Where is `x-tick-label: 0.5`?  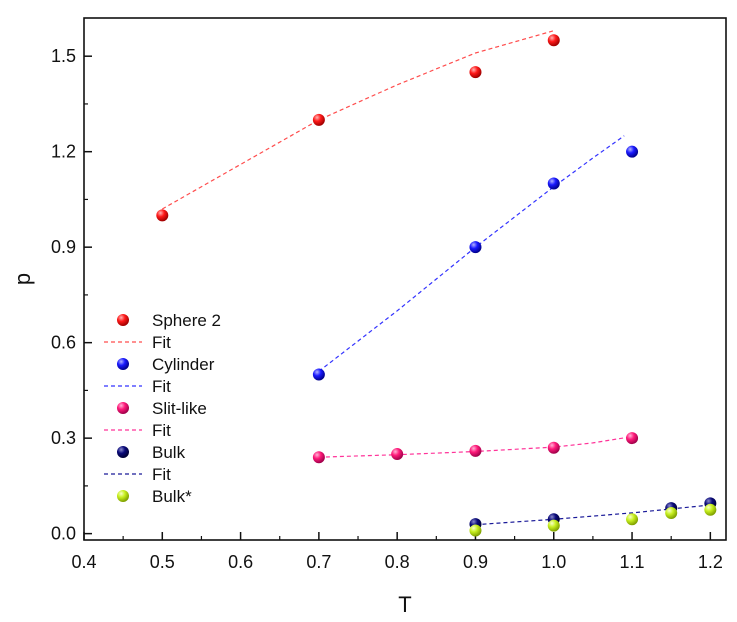 x-tick-label: 0.5 is located at coordinates (162, 562).